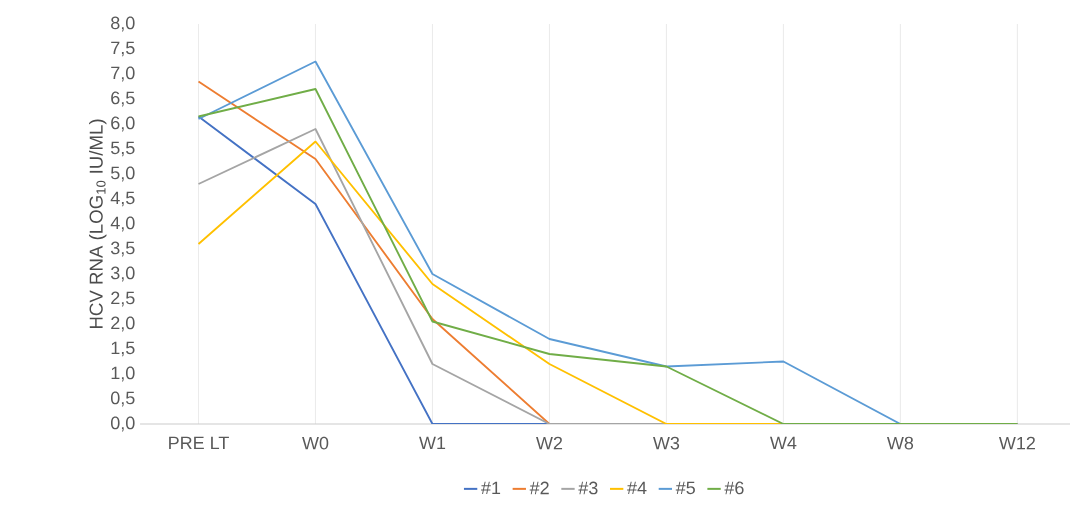 Image resolution: width=1074 pixels, height=509 pixels. I want to click on y-tick-label: 0,5, so click(122, 399).